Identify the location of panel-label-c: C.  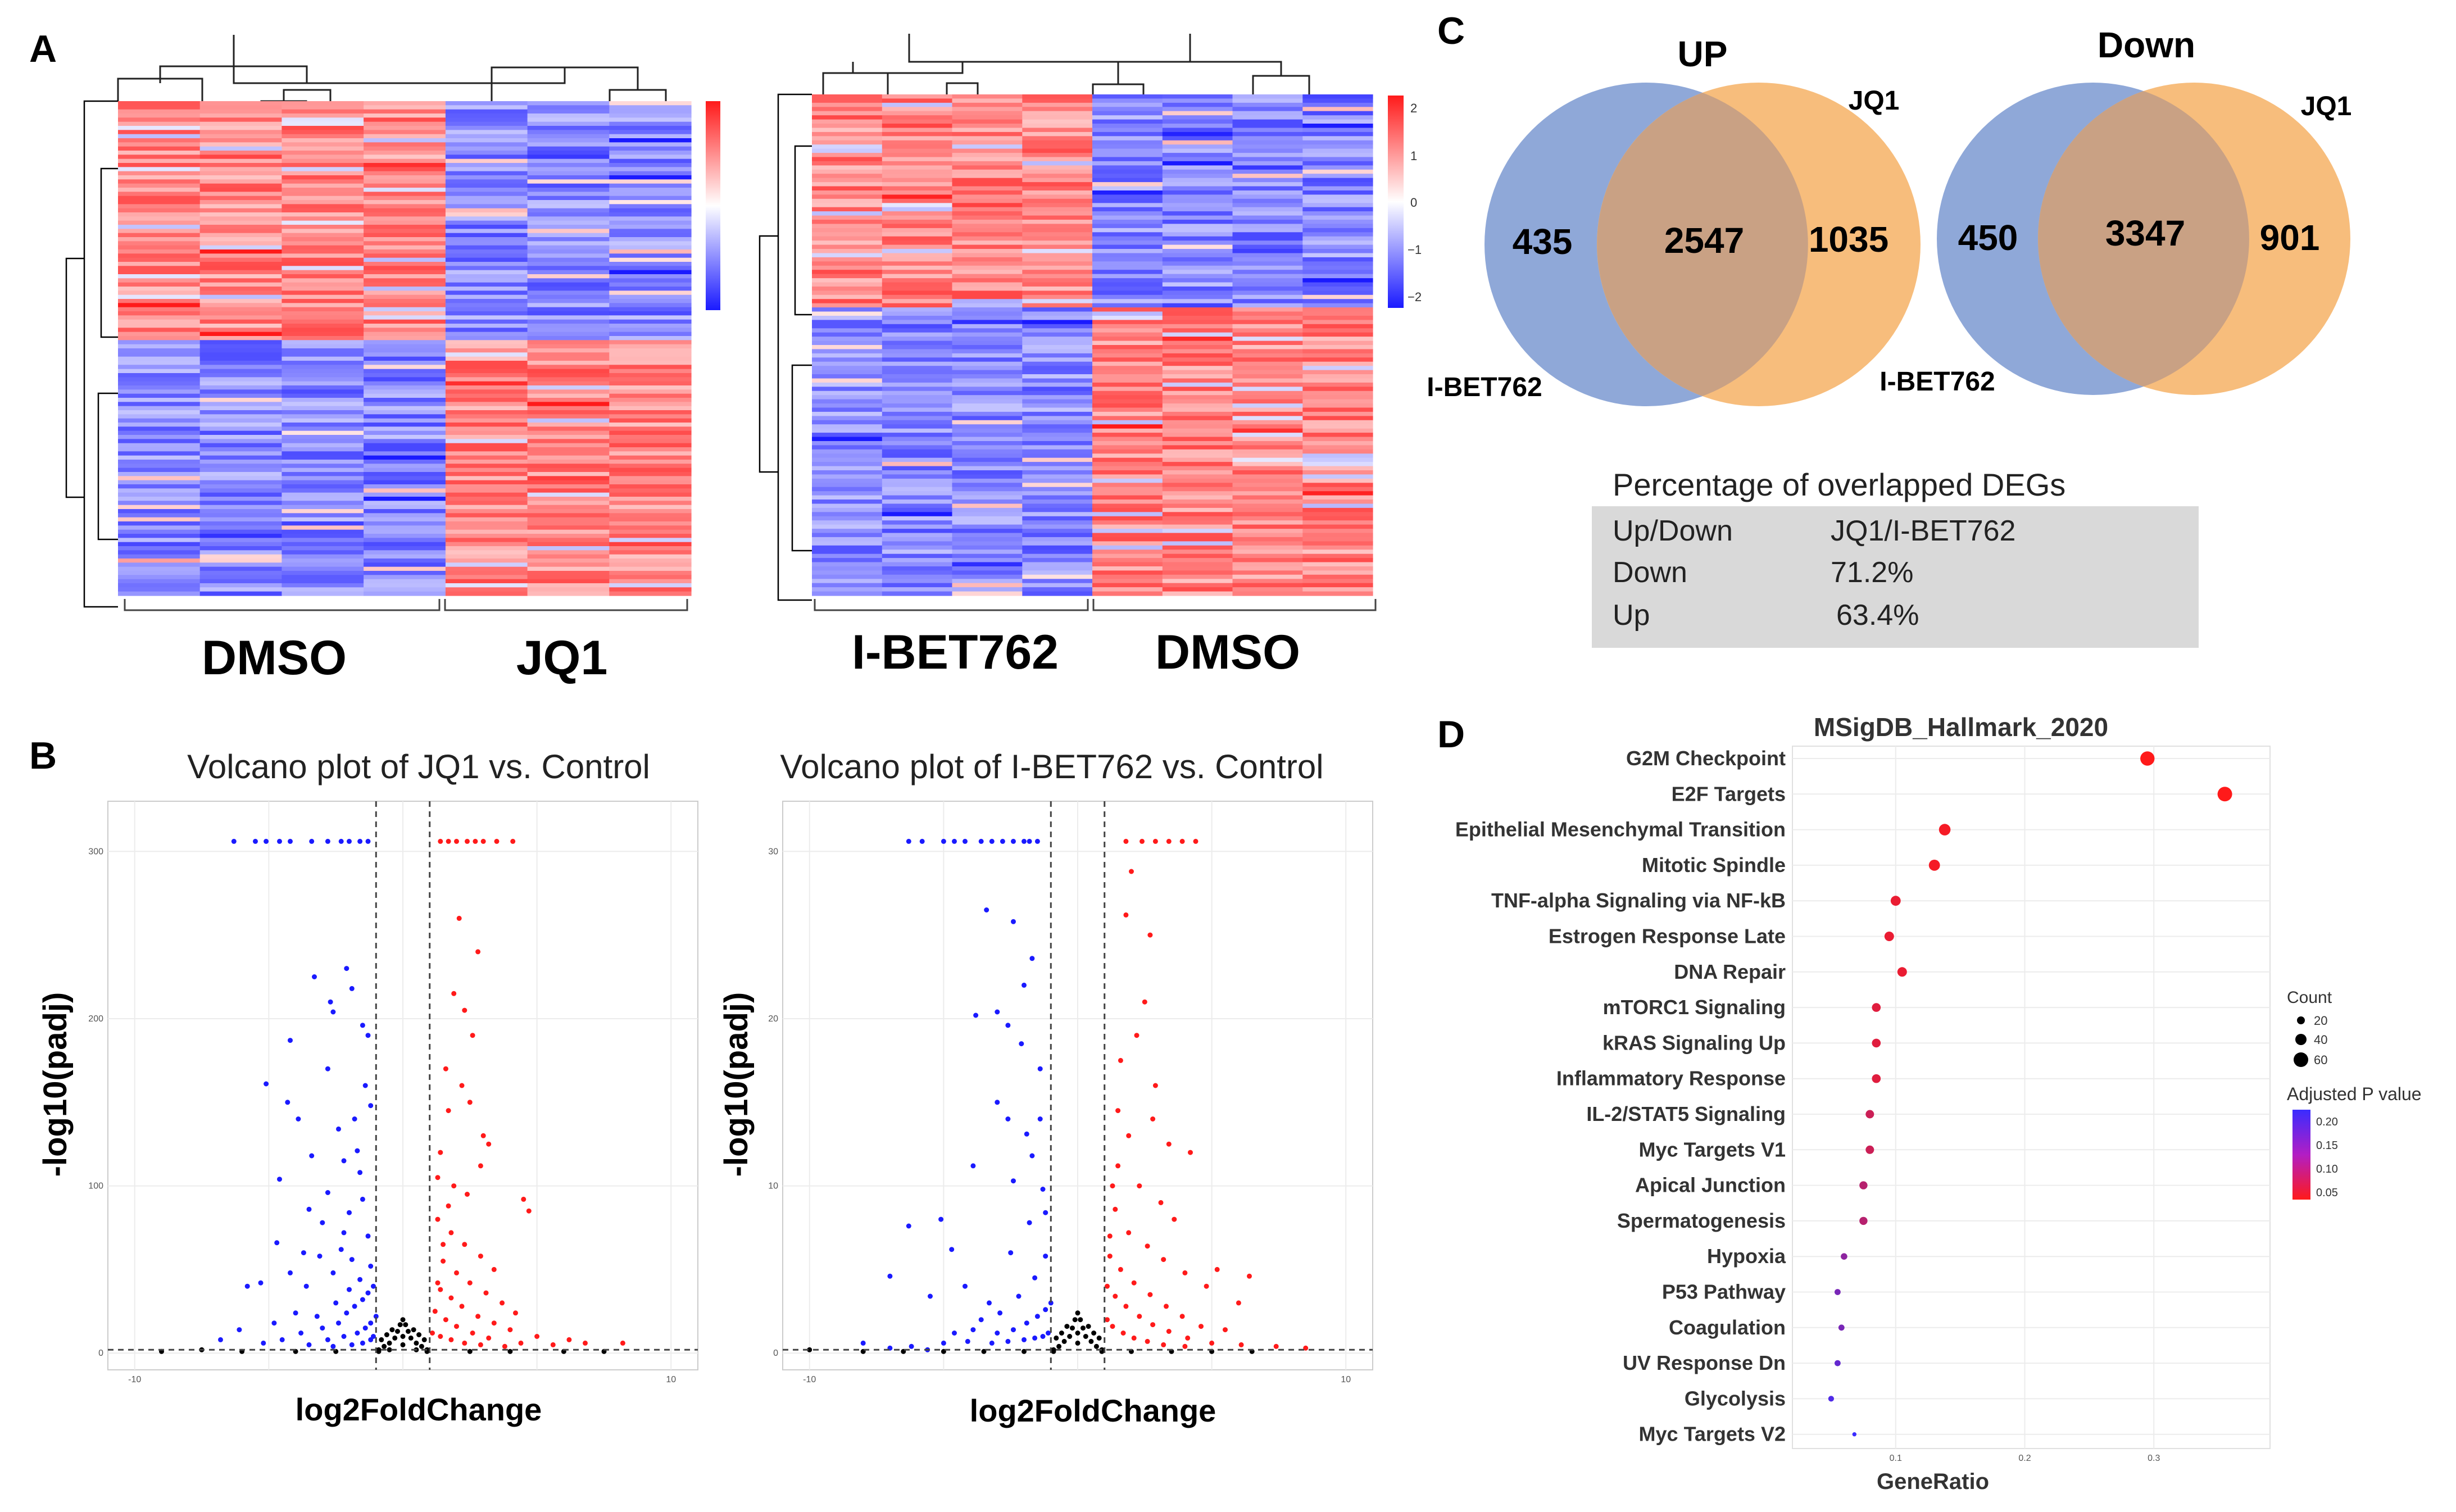
(1451, 31).